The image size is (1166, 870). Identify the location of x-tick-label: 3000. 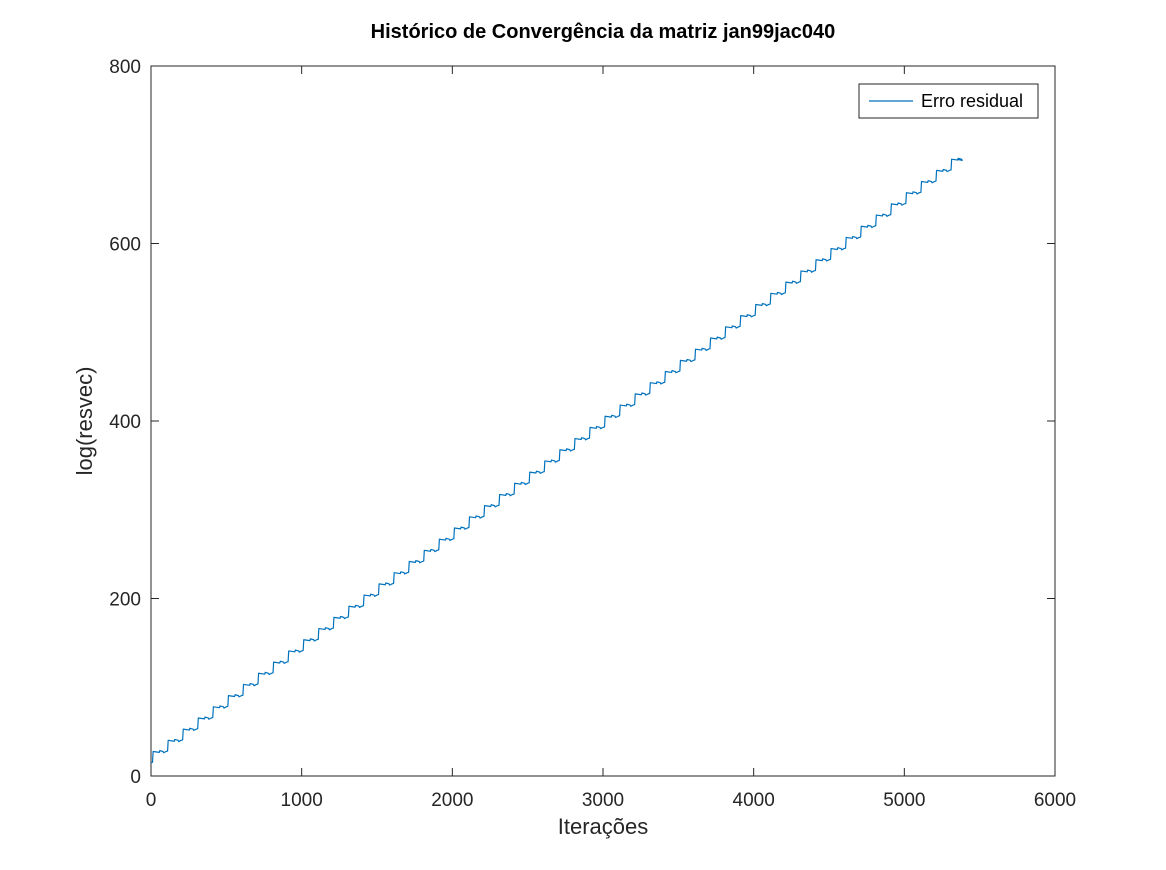
(603, 800).